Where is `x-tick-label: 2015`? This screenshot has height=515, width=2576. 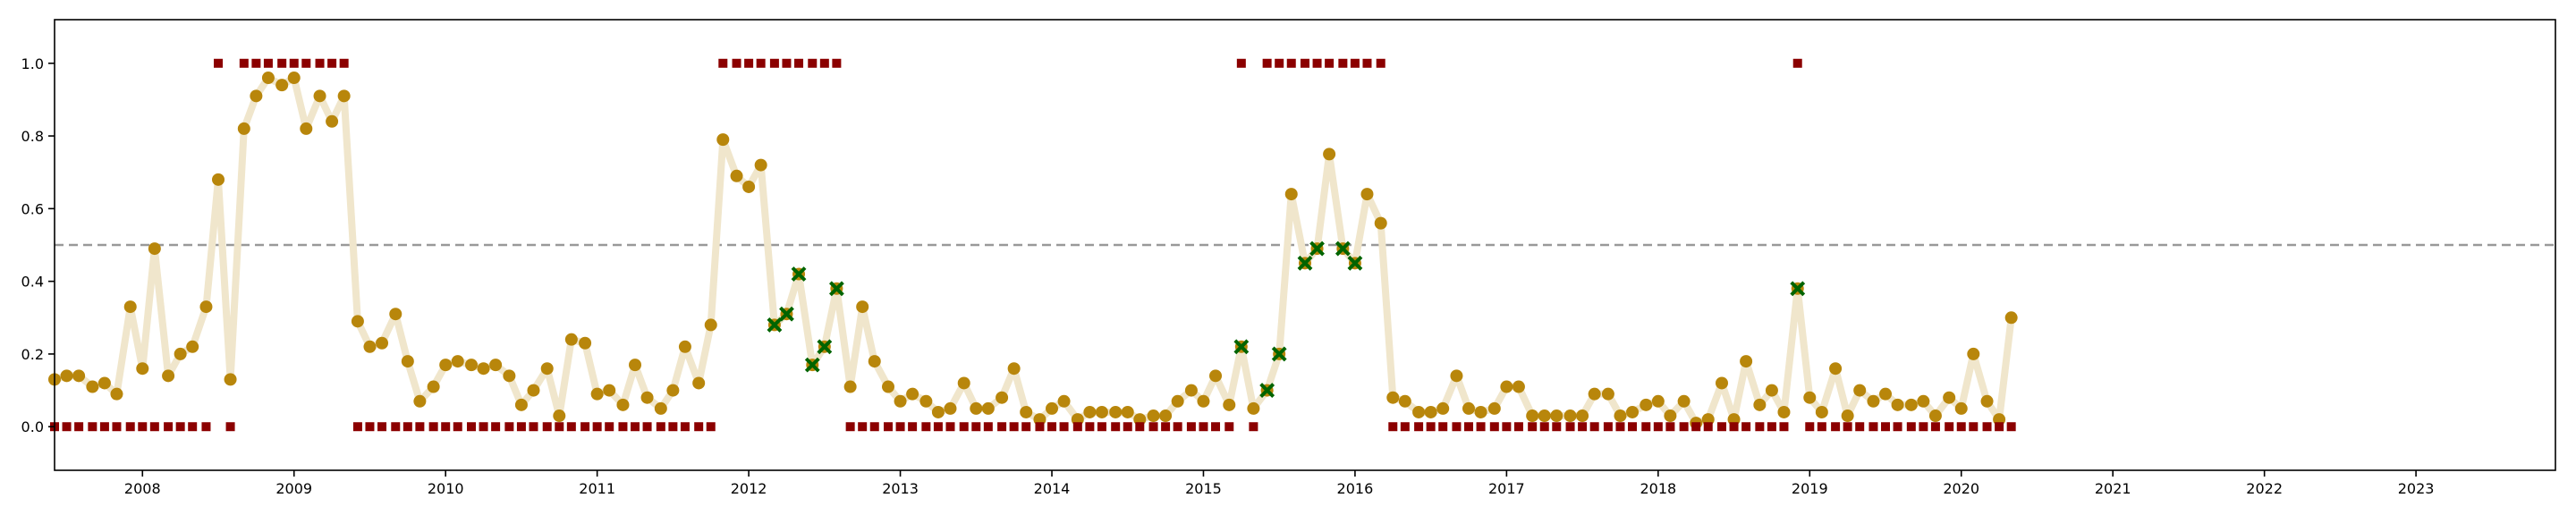 x-tick-label: 2015 is located at coordinates (1203, 489).